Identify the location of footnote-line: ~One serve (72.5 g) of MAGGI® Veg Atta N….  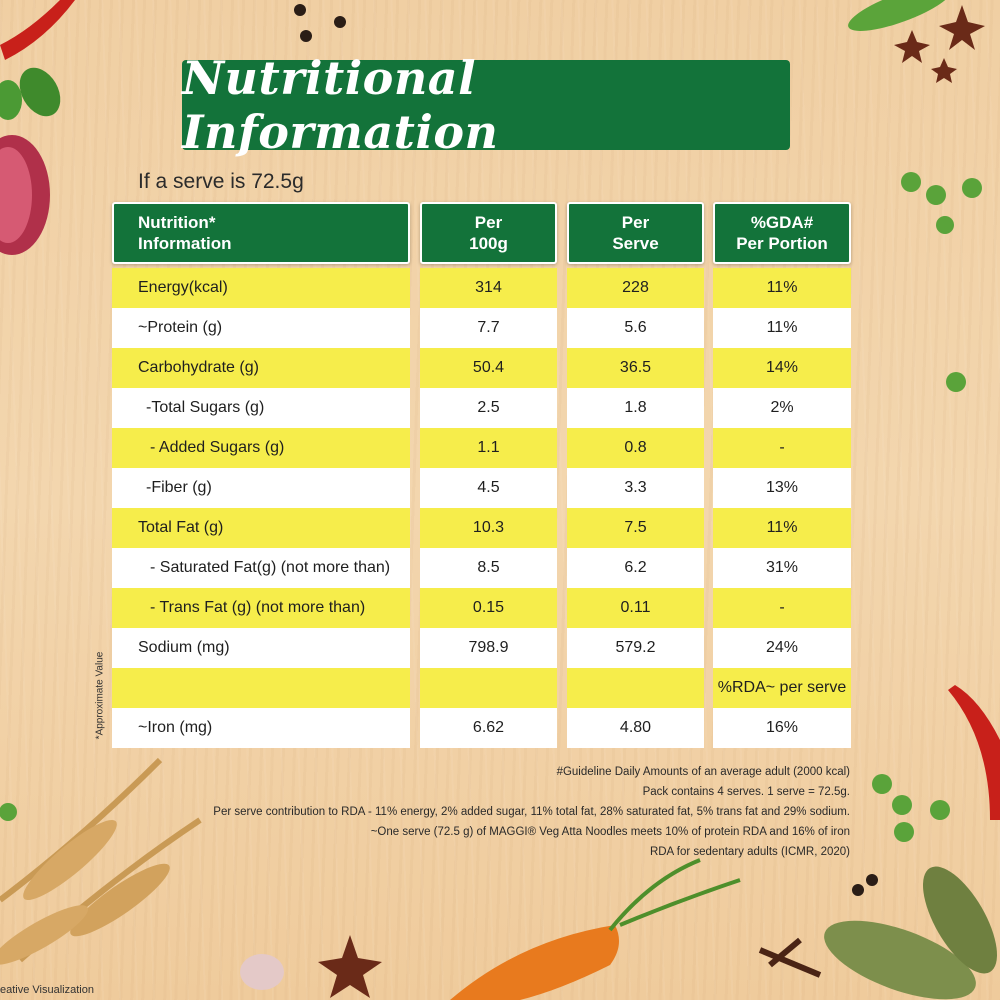
(610, 832).